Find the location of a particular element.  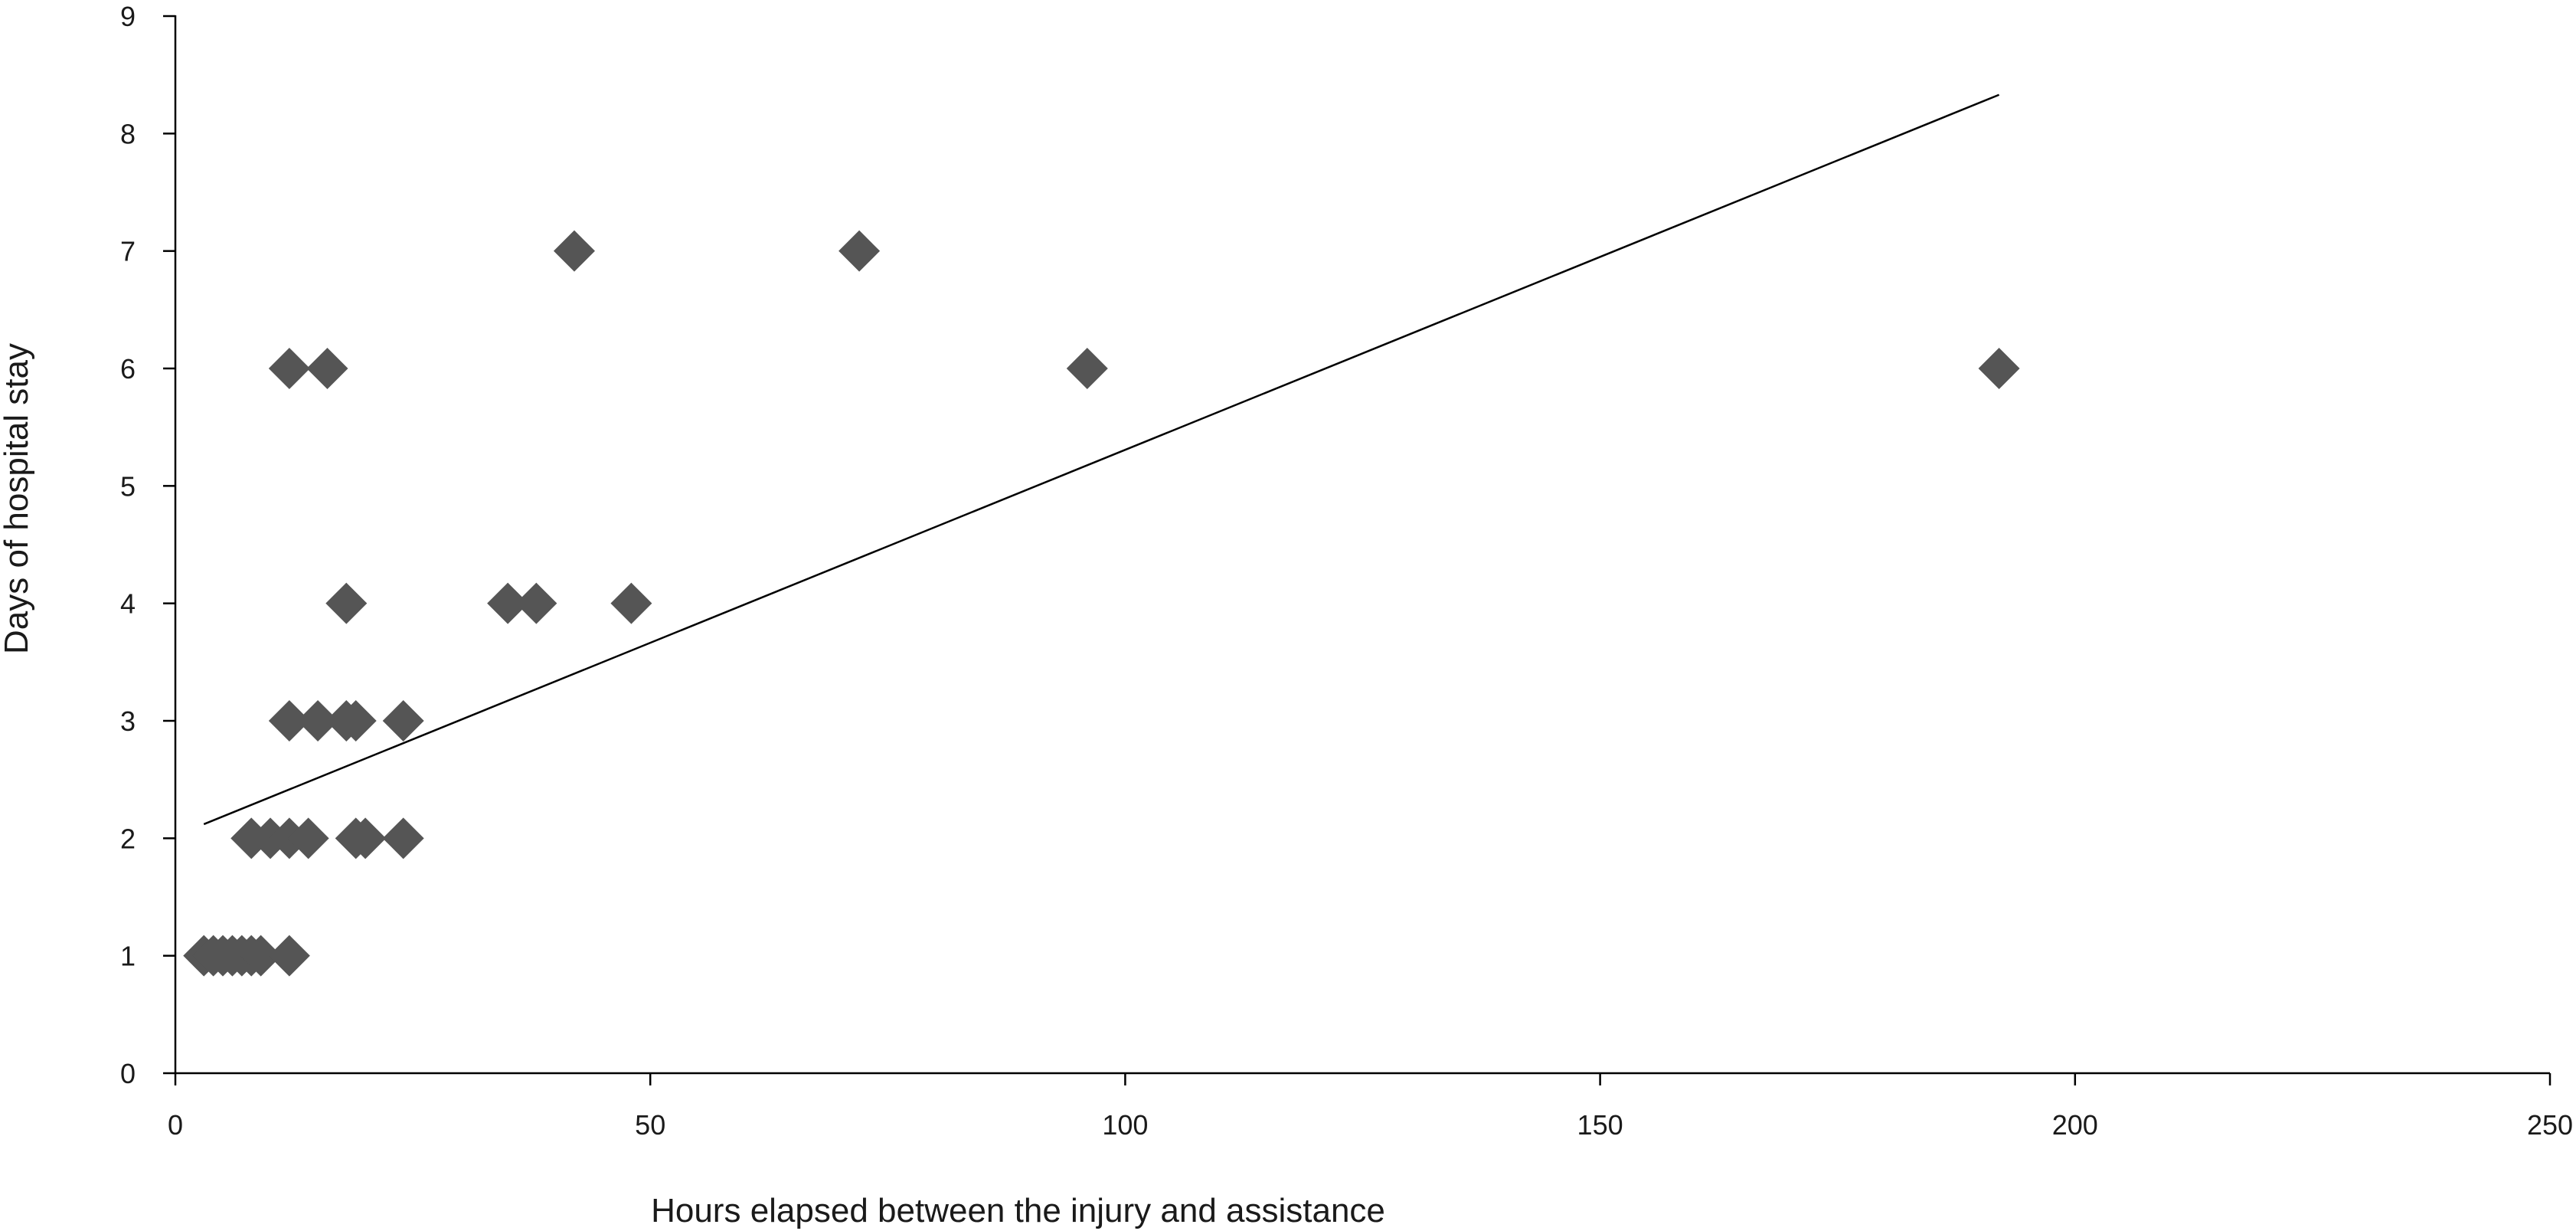

x-tick-label: 0 is located at coordinates (175, 1125).